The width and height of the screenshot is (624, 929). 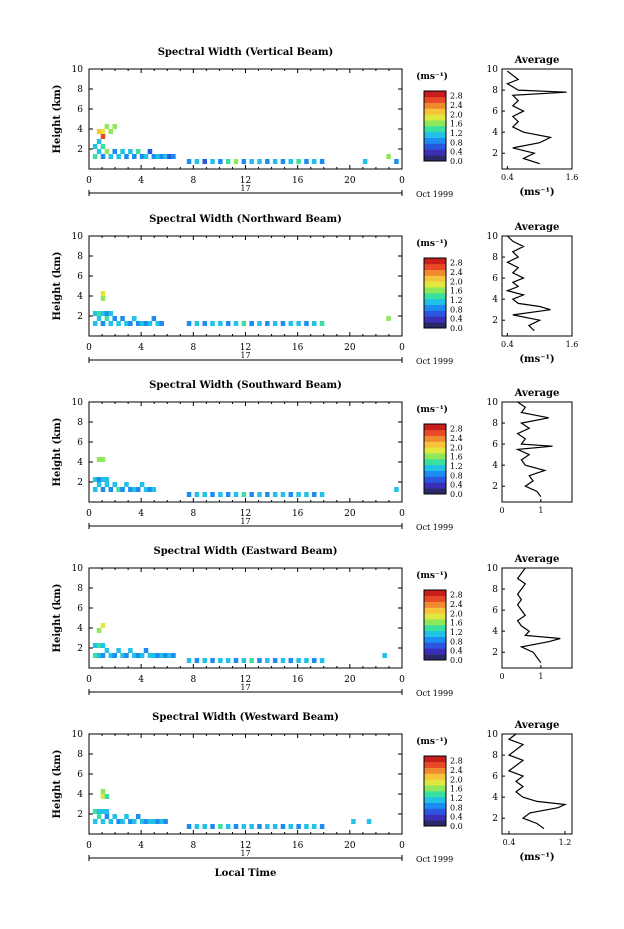 I want to click on colorbar-frame, so click(x=435, y=625).